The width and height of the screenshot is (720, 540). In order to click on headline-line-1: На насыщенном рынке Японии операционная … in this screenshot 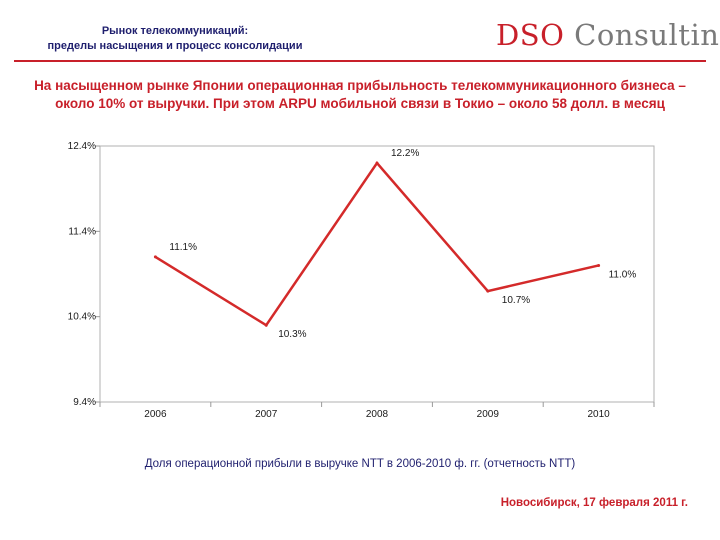, I will do `click(360, 85)`.